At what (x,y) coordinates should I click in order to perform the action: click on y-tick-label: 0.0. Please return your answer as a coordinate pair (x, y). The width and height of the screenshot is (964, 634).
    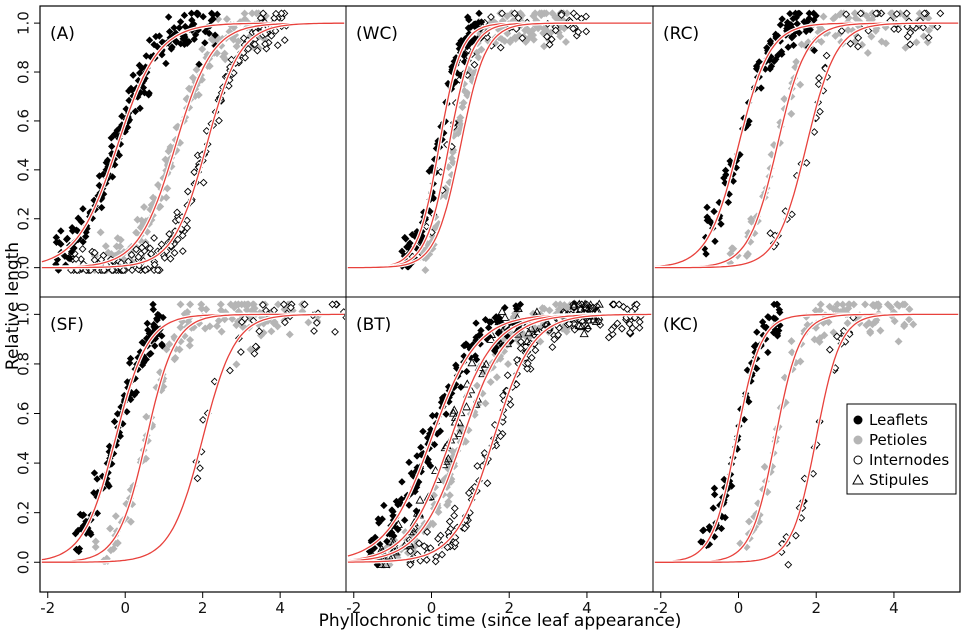
    Looking at the image, I should click on (24, 268).